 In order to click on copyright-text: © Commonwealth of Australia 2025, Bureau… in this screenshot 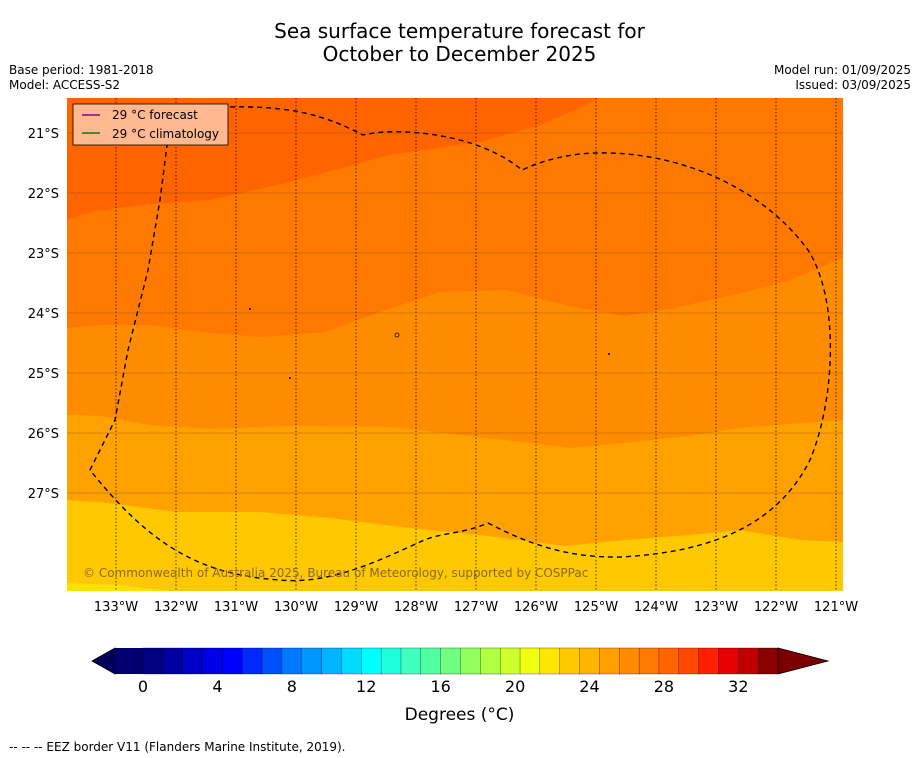, I will do `click(335, 573)`.